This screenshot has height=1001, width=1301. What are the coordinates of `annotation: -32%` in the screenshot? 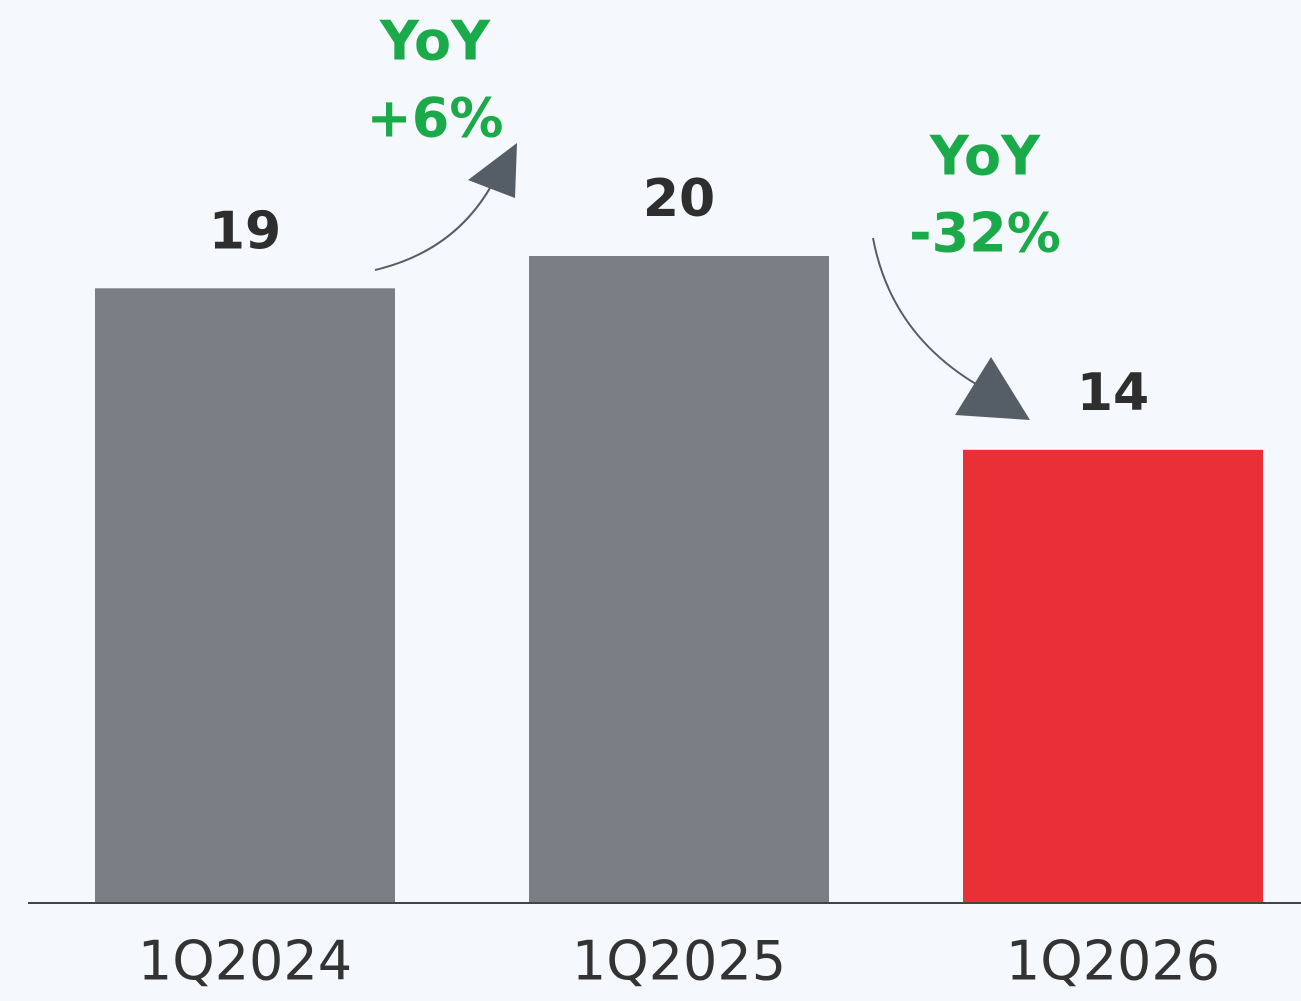 It's located at (985, 233).